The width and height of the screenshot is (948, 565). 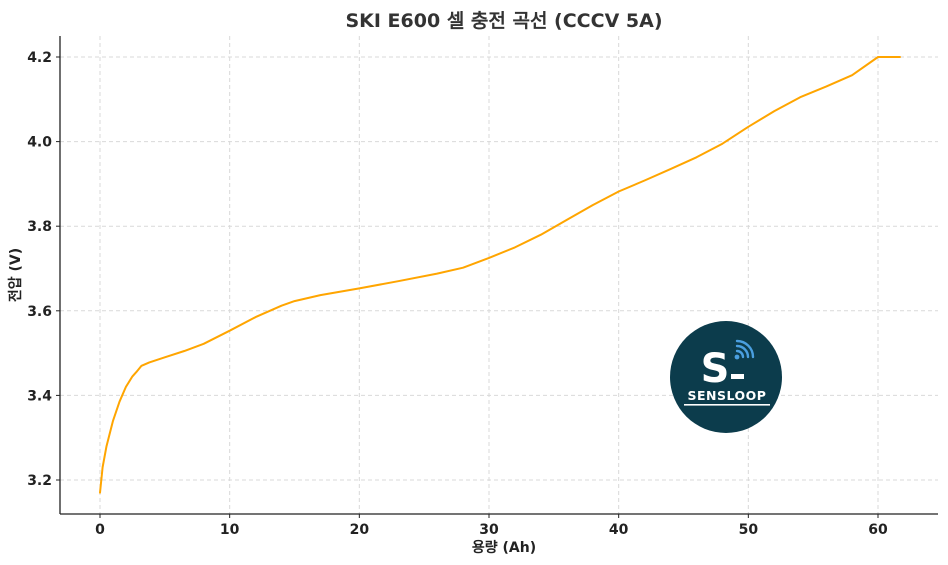 I want to click on y-axis-label: 전압 (V), so click(x=15, y=275).